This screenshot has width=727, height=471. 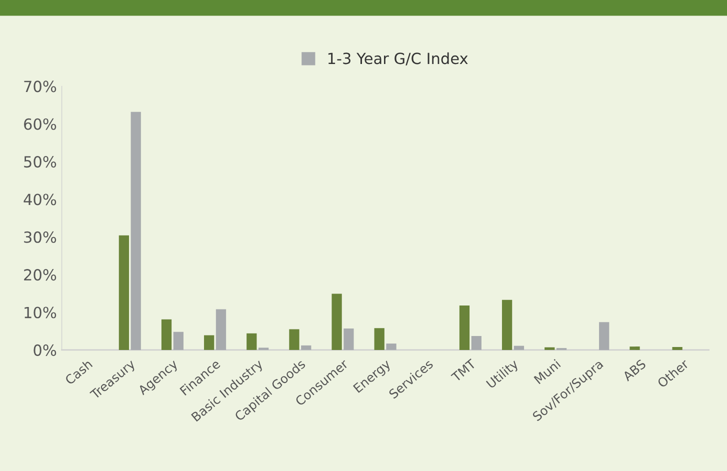 I want to click on y-tick-label: 60%, so click(x=40, y=124).